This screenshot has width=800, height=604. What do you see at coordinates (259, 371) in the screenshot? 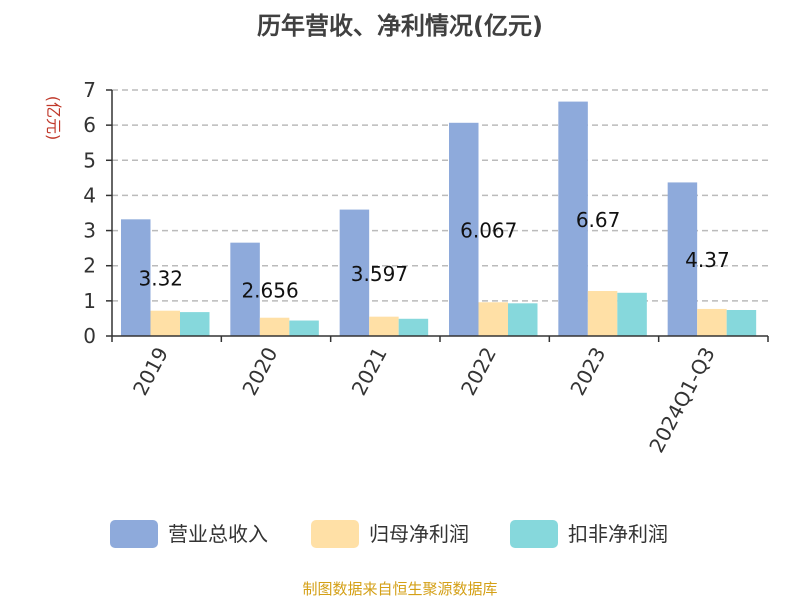
I see `x-tick-label: 2020` at bounding box center [259, 371].